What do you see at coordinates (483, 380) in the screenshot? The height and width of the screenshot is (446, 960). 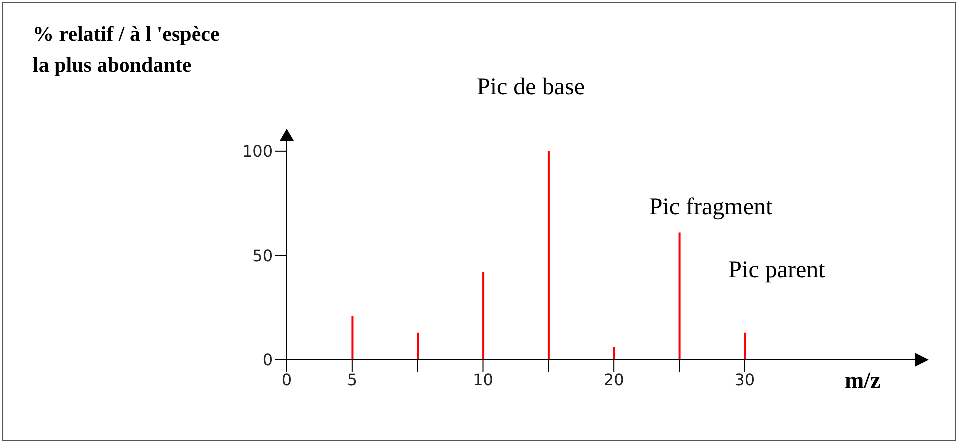 I see `x-tick-label: 10` at bounding box center [483, 380].